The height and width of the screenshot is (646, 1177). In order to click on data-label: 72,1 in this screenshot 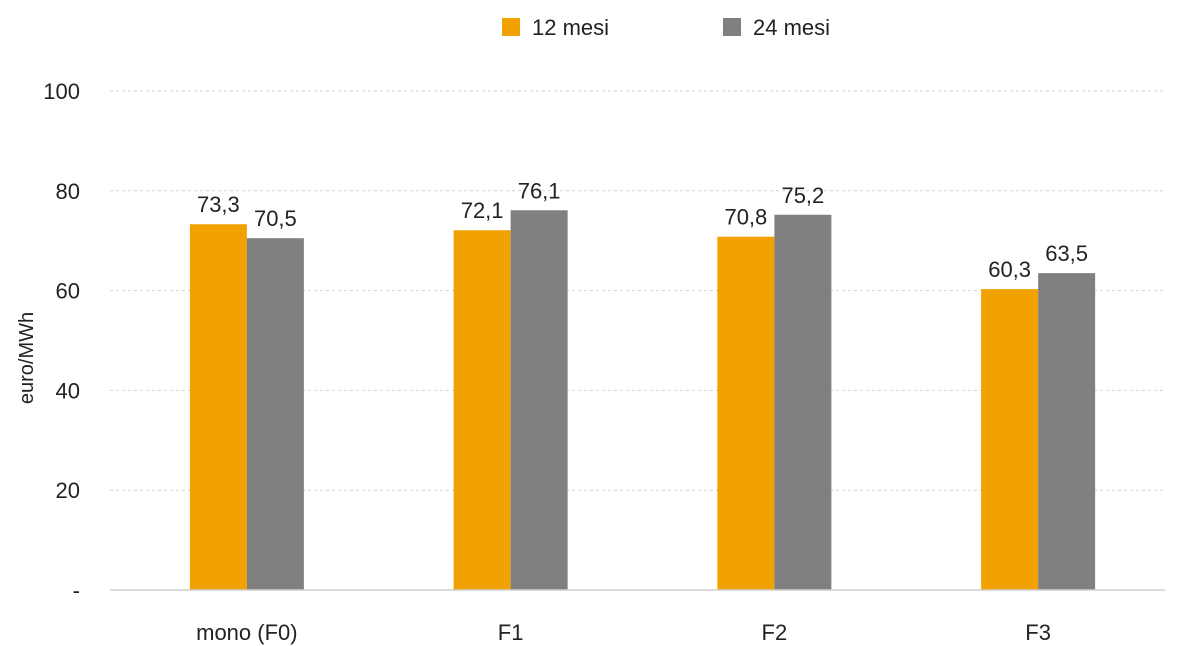, I will do `click(482, 210)`.